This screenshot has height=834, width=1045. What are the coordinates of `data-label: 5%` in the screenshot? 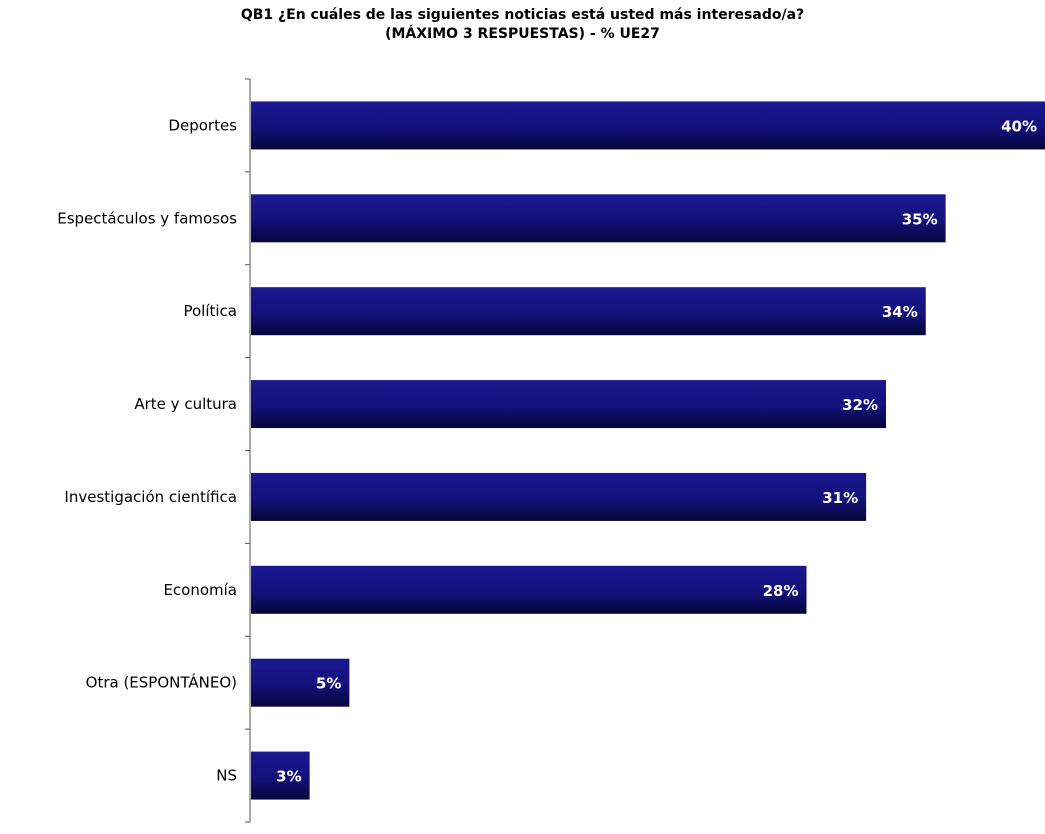 It's located at (328, 684).